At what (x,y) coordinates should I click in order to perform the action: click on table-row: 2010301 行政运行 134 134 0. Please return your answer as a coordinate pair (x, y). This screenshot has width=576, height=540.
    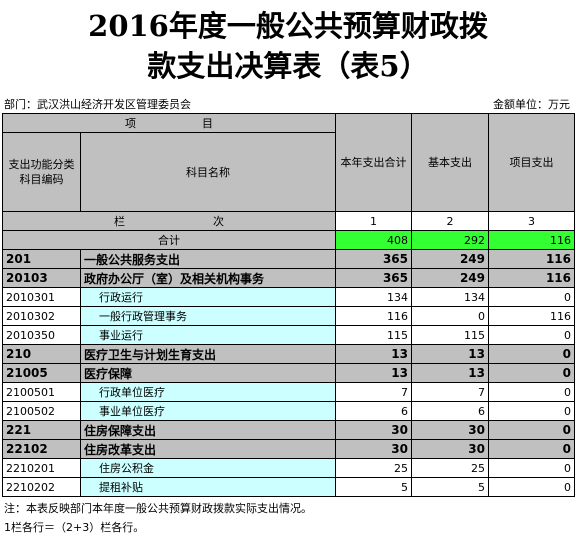
    Looking at the image, I should click on (288, 297).